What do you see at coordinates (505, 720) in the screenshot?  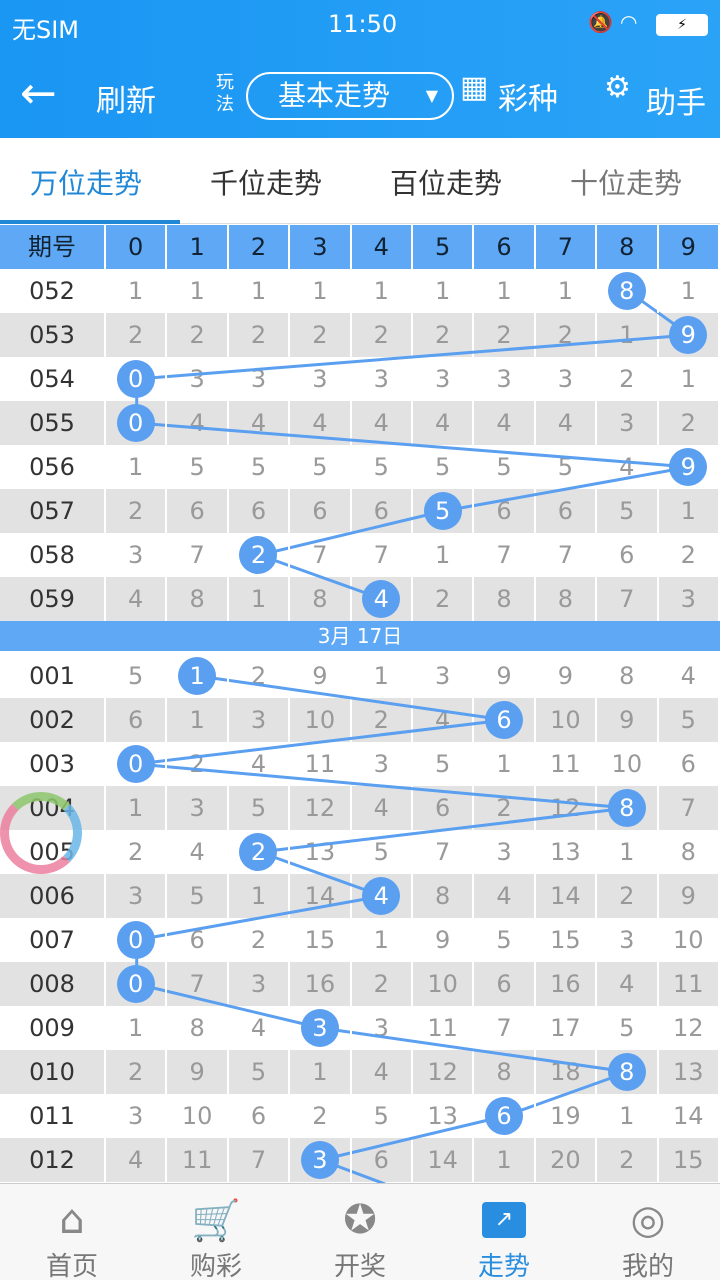 I see `hit-ball: 6` at bounding box center [505, 720].